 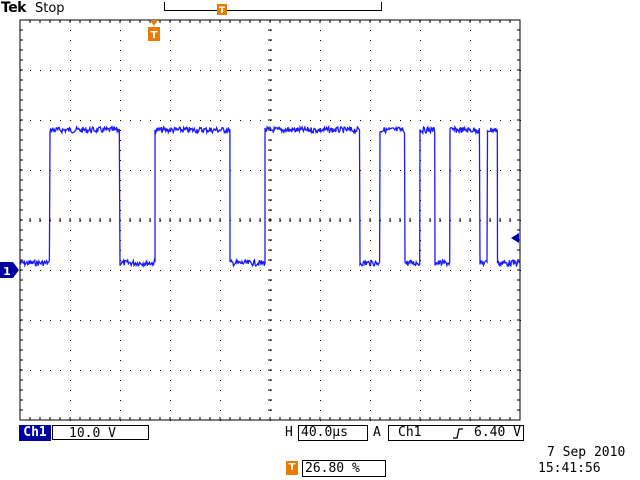 What do you see at coordinates (515, 238) in the screenshot?
I see `trigger-level-marker` at bounding box center [515, 238].